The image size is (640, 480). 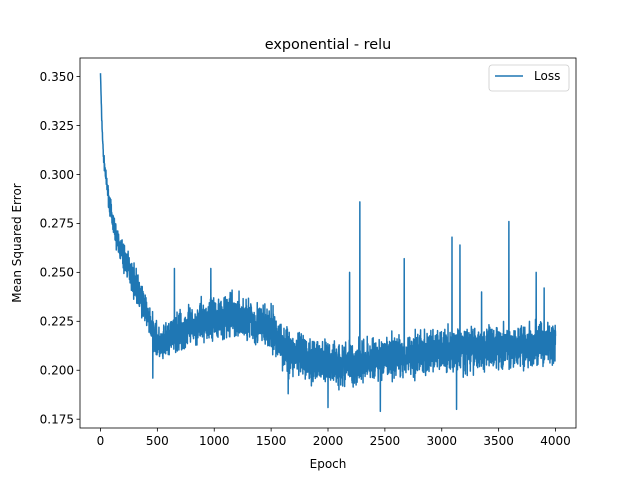 I want to click on legend-label-loss: Loss, so click(x=547, y=76).